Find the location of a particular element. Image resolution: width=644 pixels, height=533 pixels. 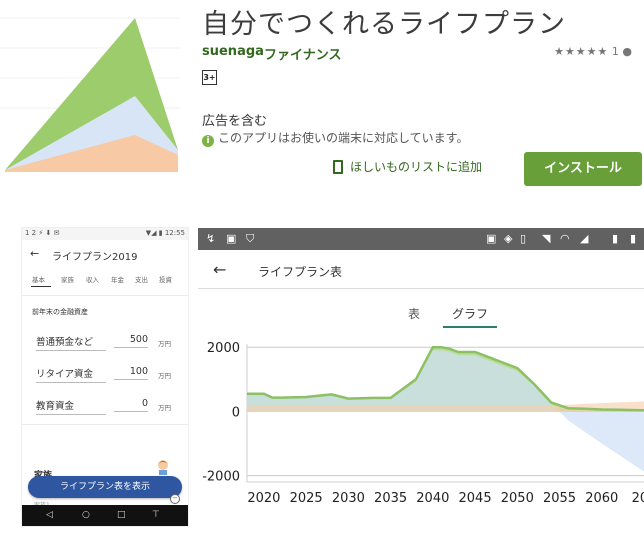

nav-recents-icon: □ is located at coordinates (121, 515).